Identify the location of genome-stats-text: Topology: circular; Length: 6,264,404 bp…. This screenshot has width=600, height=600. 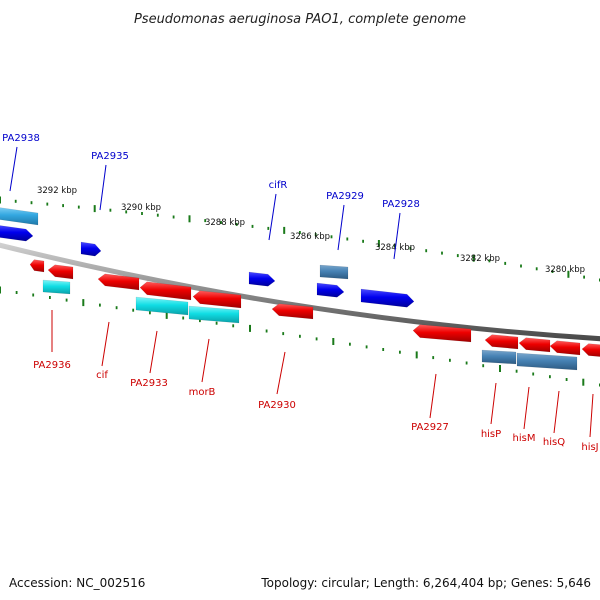
(425, 583).